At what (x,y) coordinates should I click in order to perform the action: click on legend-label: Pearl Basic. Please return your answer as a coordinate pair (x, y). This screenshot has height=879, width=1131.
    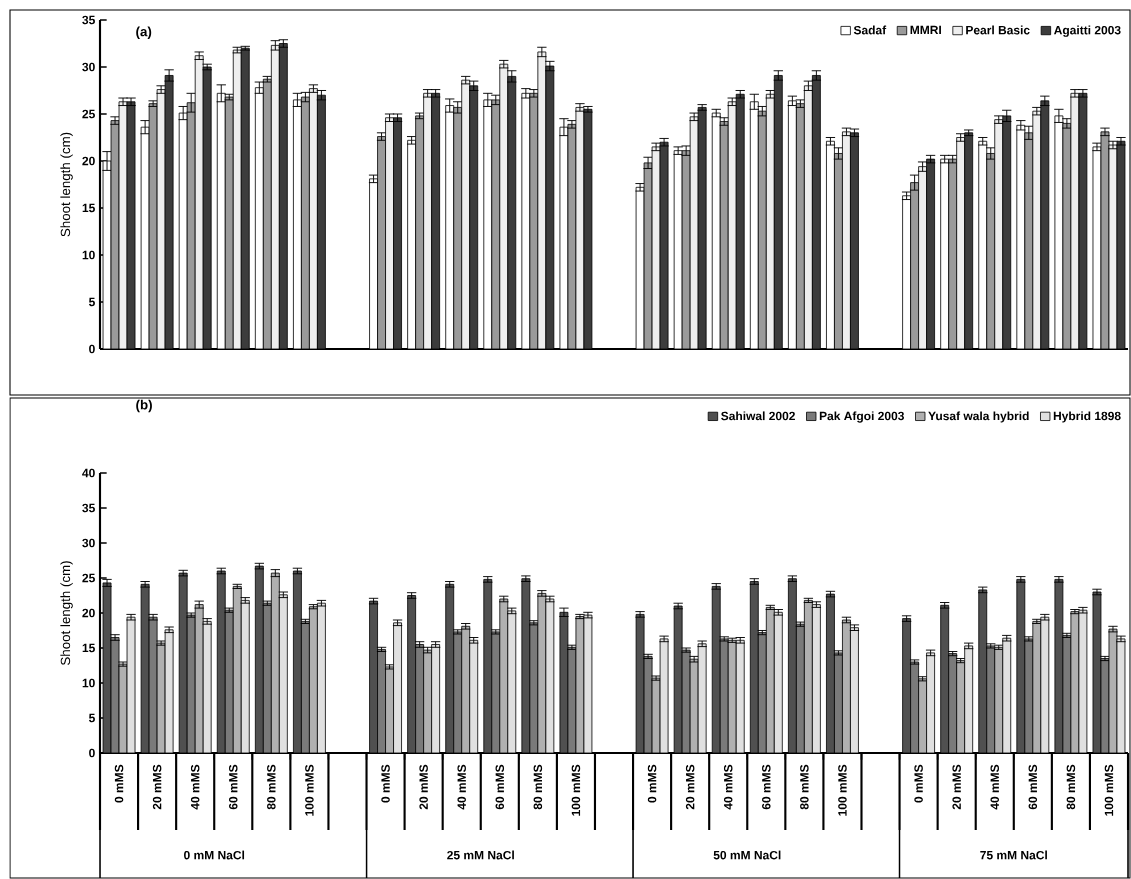
    Looking at the image, I should click on (998, 30).